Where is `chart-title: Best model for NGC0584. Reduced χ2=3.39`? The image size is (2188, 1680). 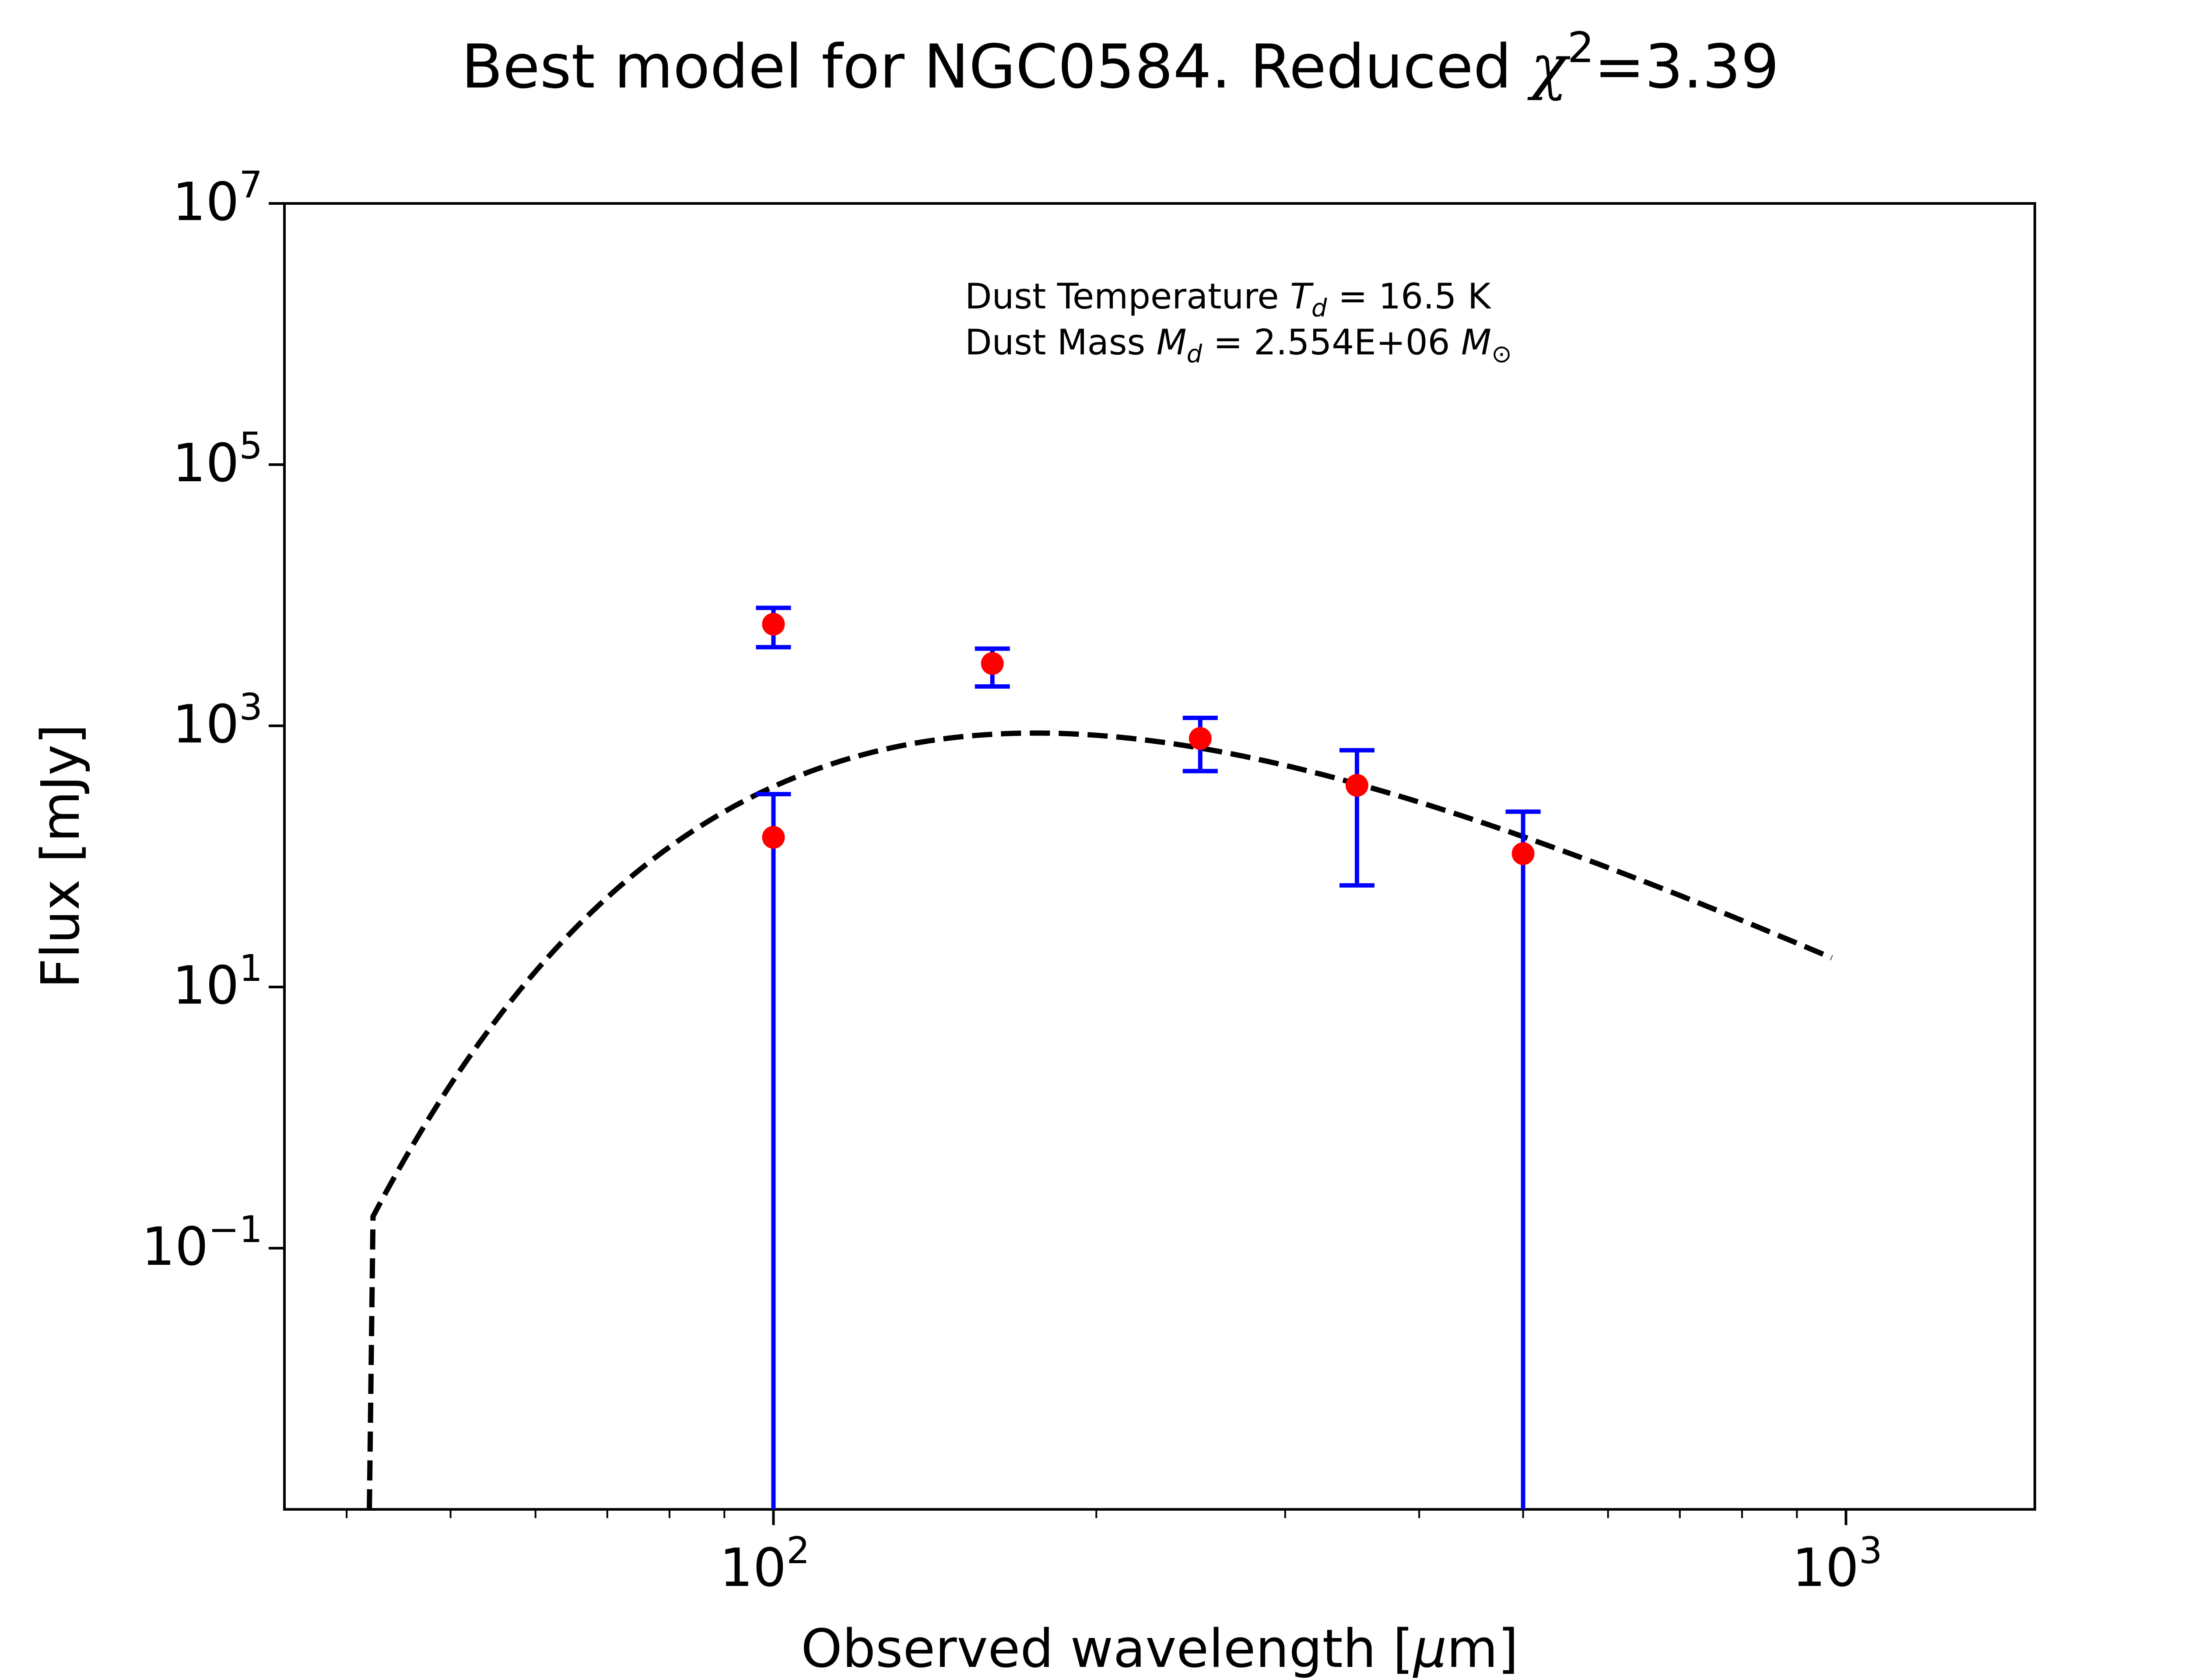
chart-title: Best model for NGC0584. Reduced χ2=3.39 is located at coordinates (1120, 62).